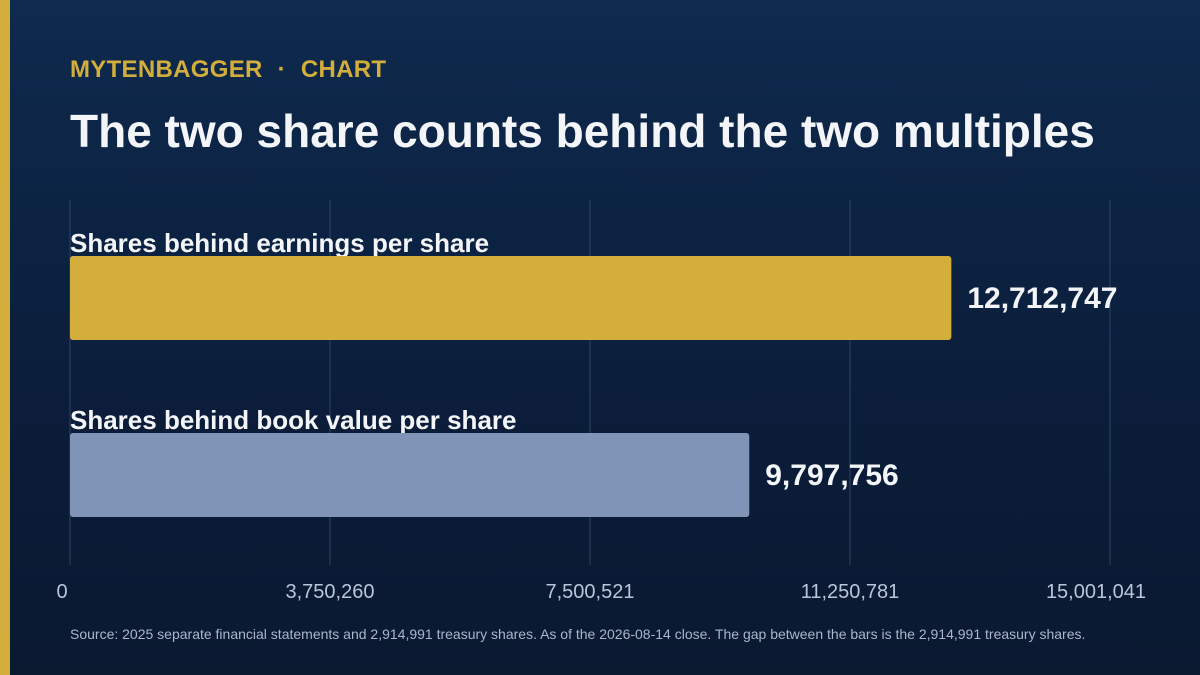 The image size is (1200, 675). I want to click on kicker: MYTENBAGGER · CHART, so click(228, 70).